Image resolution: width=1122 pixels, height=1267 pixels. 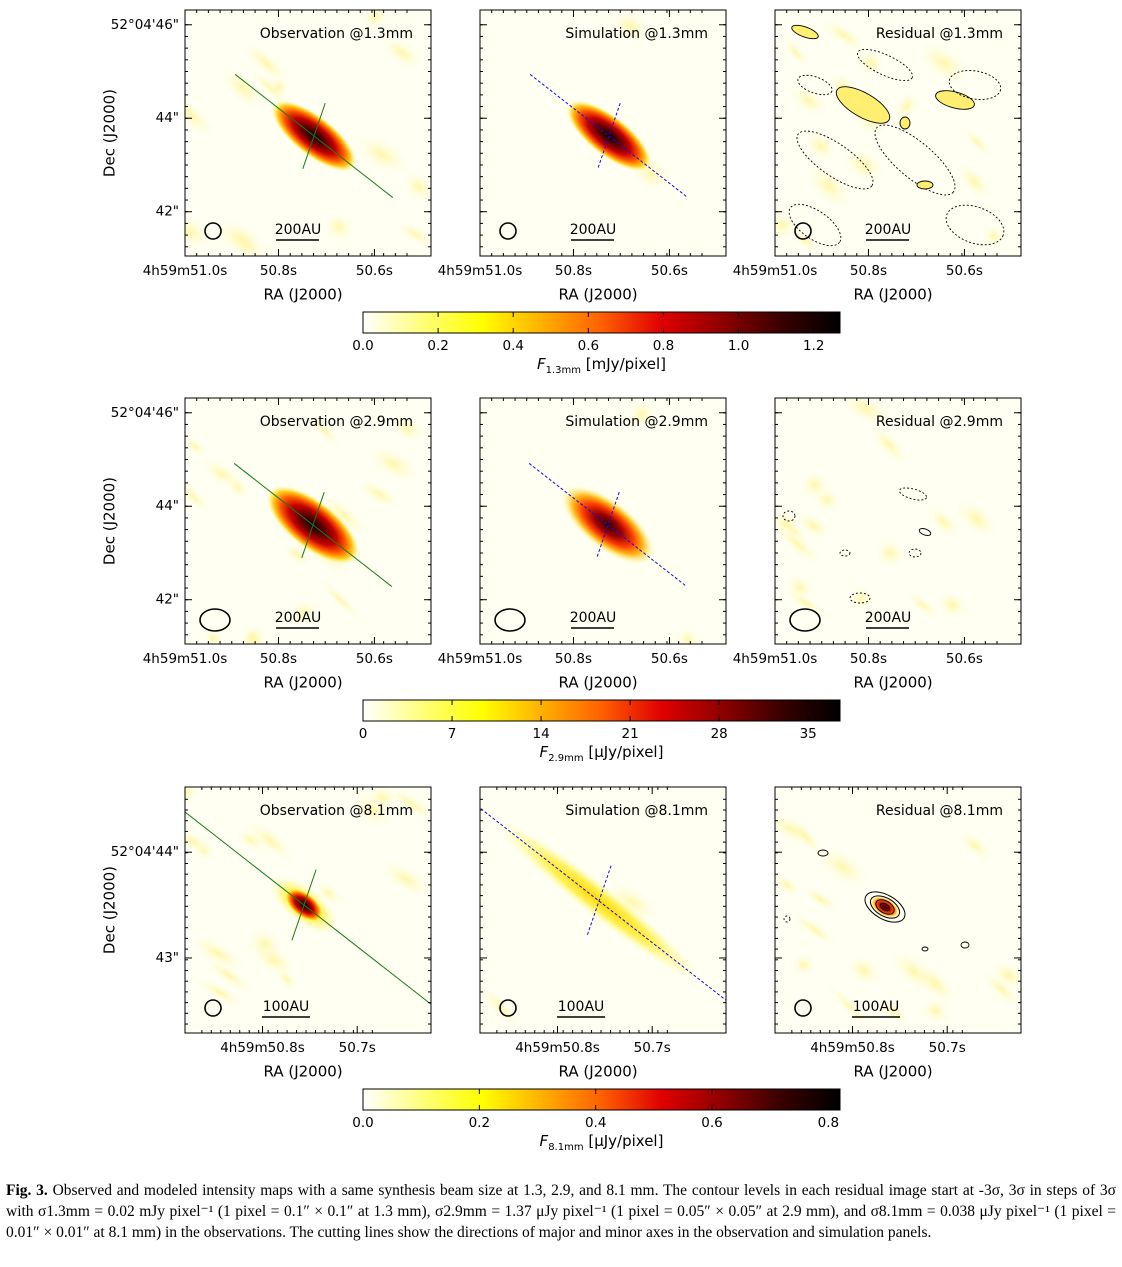 I want to click on ra-tick-label: 4h59m50.8s, so click(x=852, y=1048).